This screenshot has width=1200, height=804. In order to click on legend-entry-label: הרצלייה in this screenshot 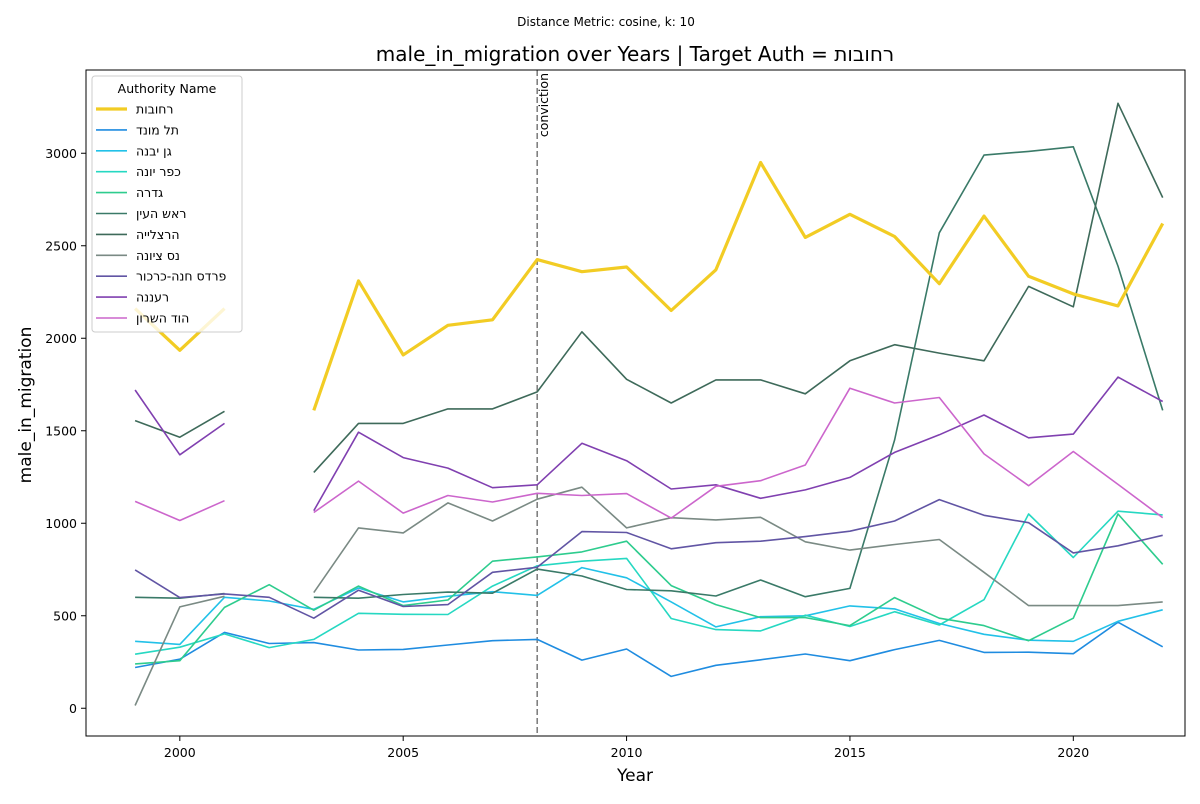, I will do `click(158, 234)`.